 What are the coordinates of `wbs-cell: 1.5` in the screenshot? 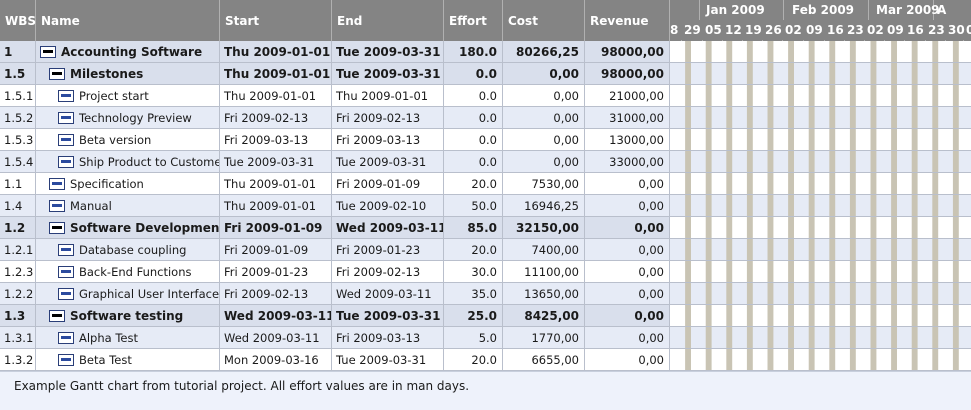 It's located at (18, 73).